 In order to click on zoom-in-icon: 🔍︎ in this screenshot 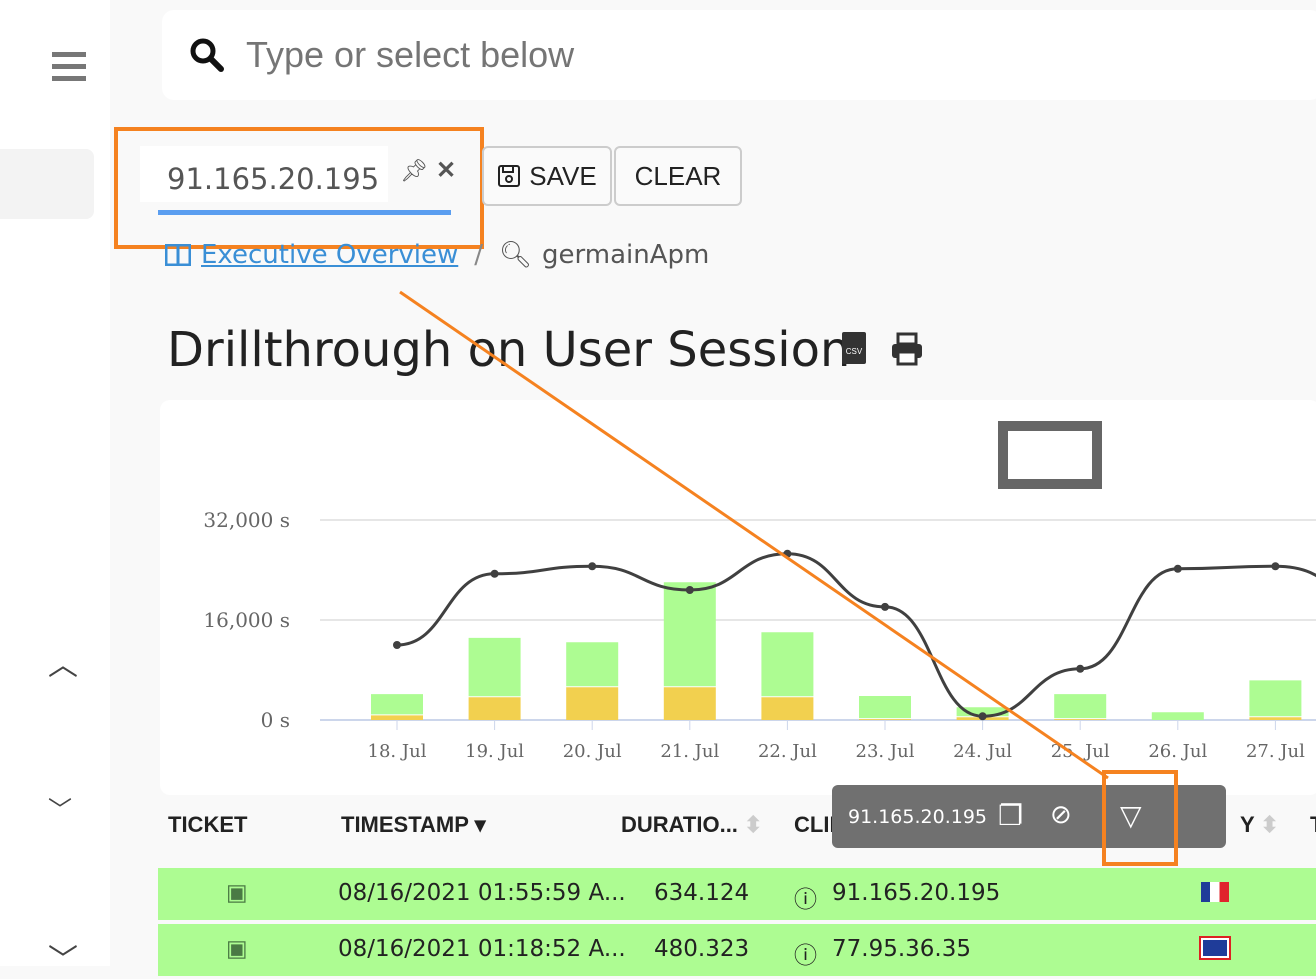, I will do `click(516, 255)`.